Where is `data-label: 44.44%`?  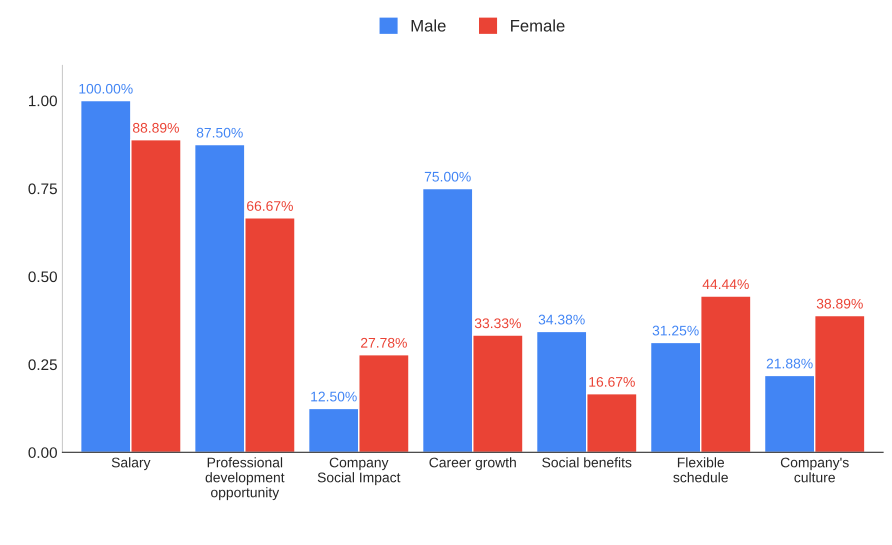
data-label: 44.44% is located at coordinates (725, 284).